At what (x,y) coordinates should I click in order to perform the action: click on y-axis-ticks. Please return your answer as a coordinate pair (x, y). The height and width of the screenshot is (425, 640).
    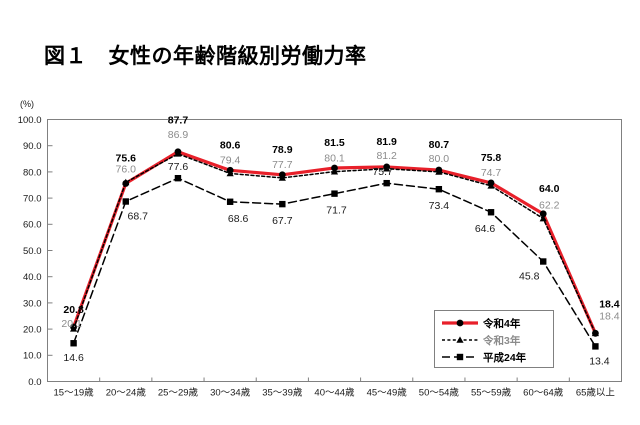
    Looking at the image, I should click on (50, 237).